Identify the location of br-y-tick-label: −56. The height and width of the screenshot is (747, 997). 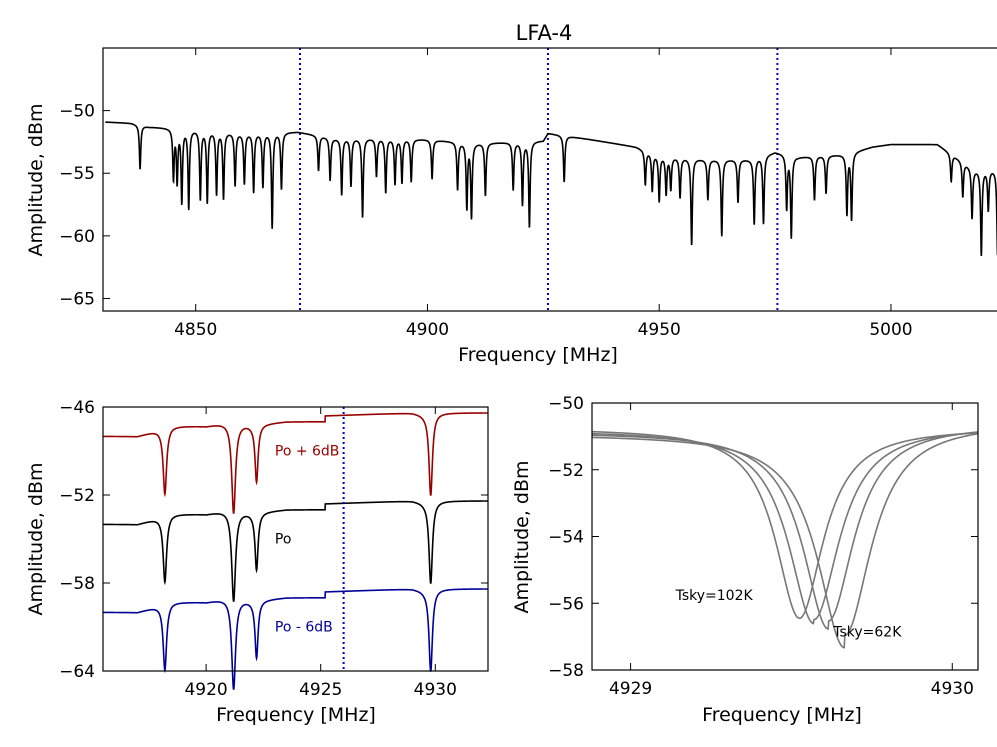
(566, 604).